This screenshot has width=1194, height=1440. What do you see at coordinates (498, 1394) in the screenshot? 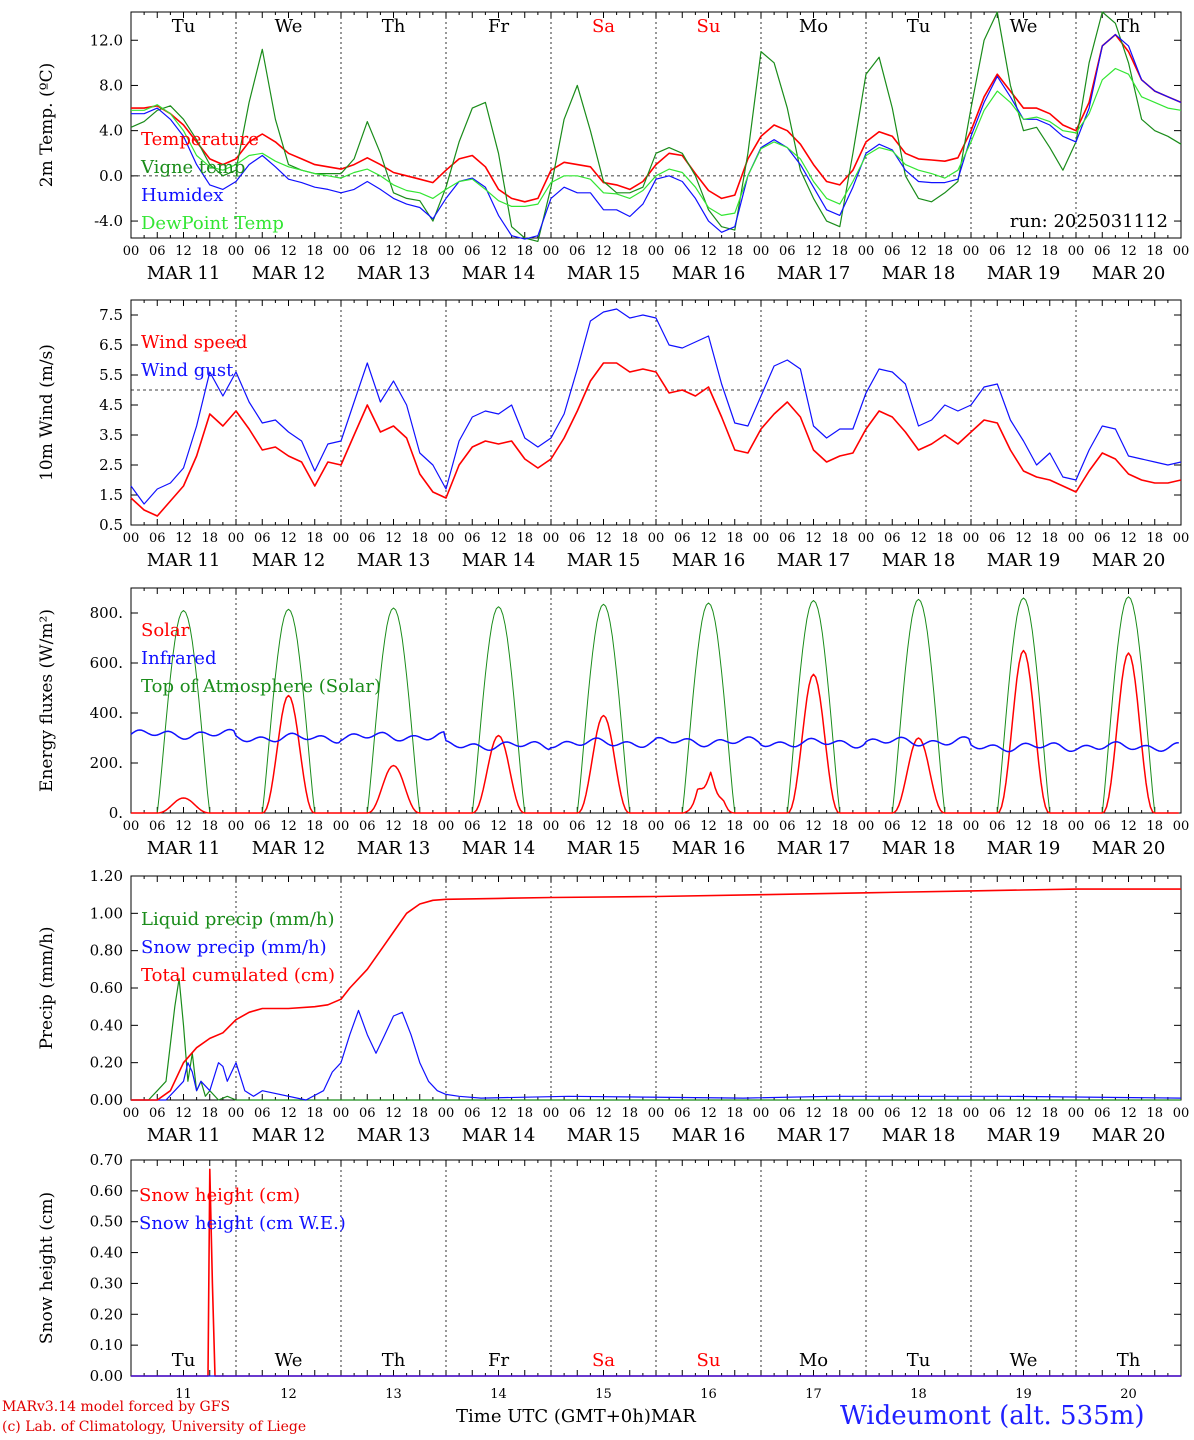
I see `day-number-label: 14` at bounding box center [498, 1394].